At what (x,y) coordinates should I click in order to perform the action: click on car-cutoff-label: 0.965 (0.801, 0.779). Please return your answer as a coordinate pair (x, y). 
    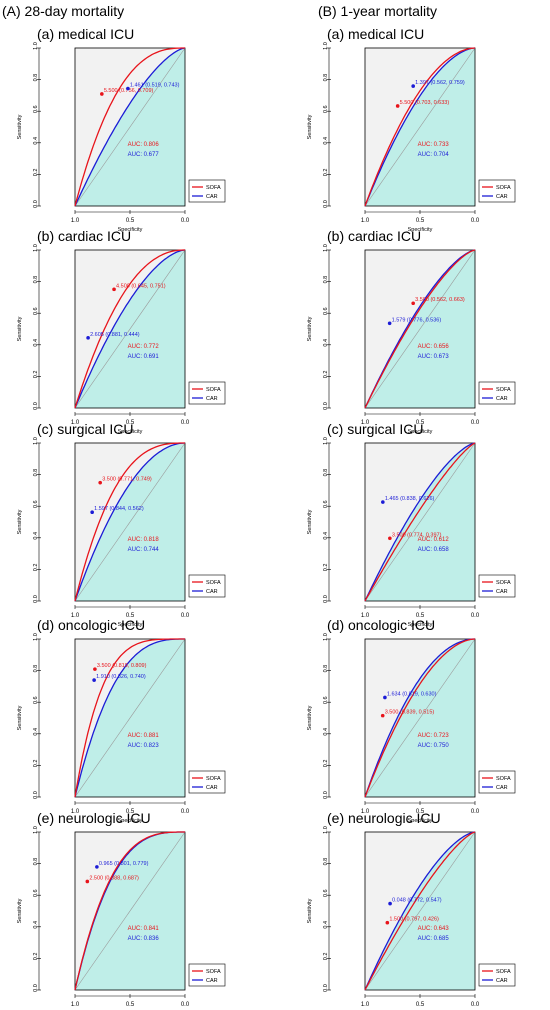
    Looking at the image, I should click on (124, 864).